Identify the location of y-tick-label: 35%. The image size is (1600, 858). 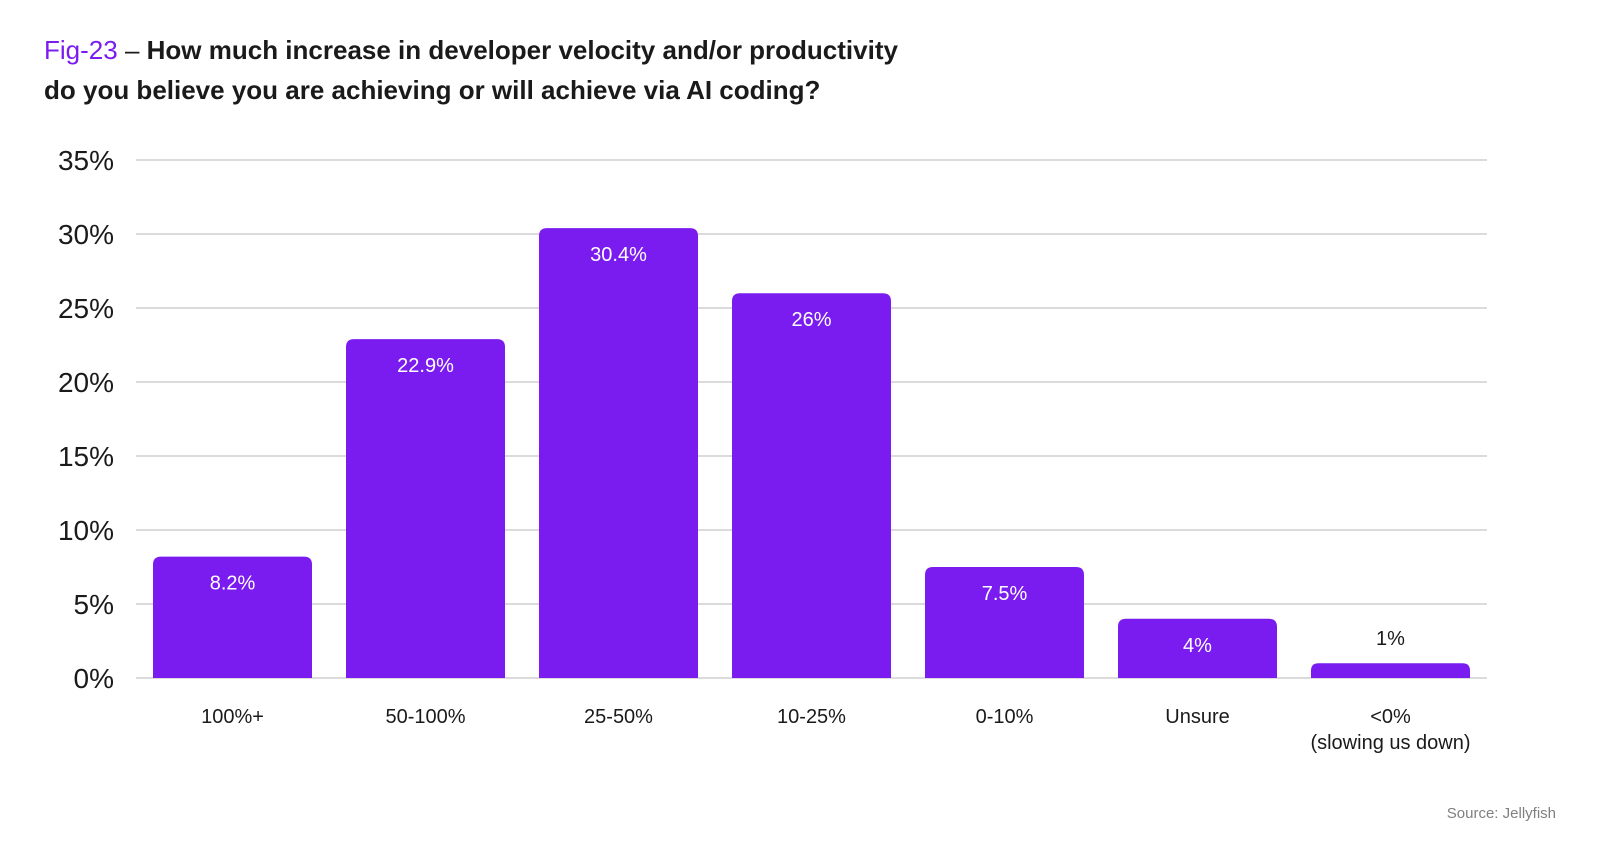
(86, 160).